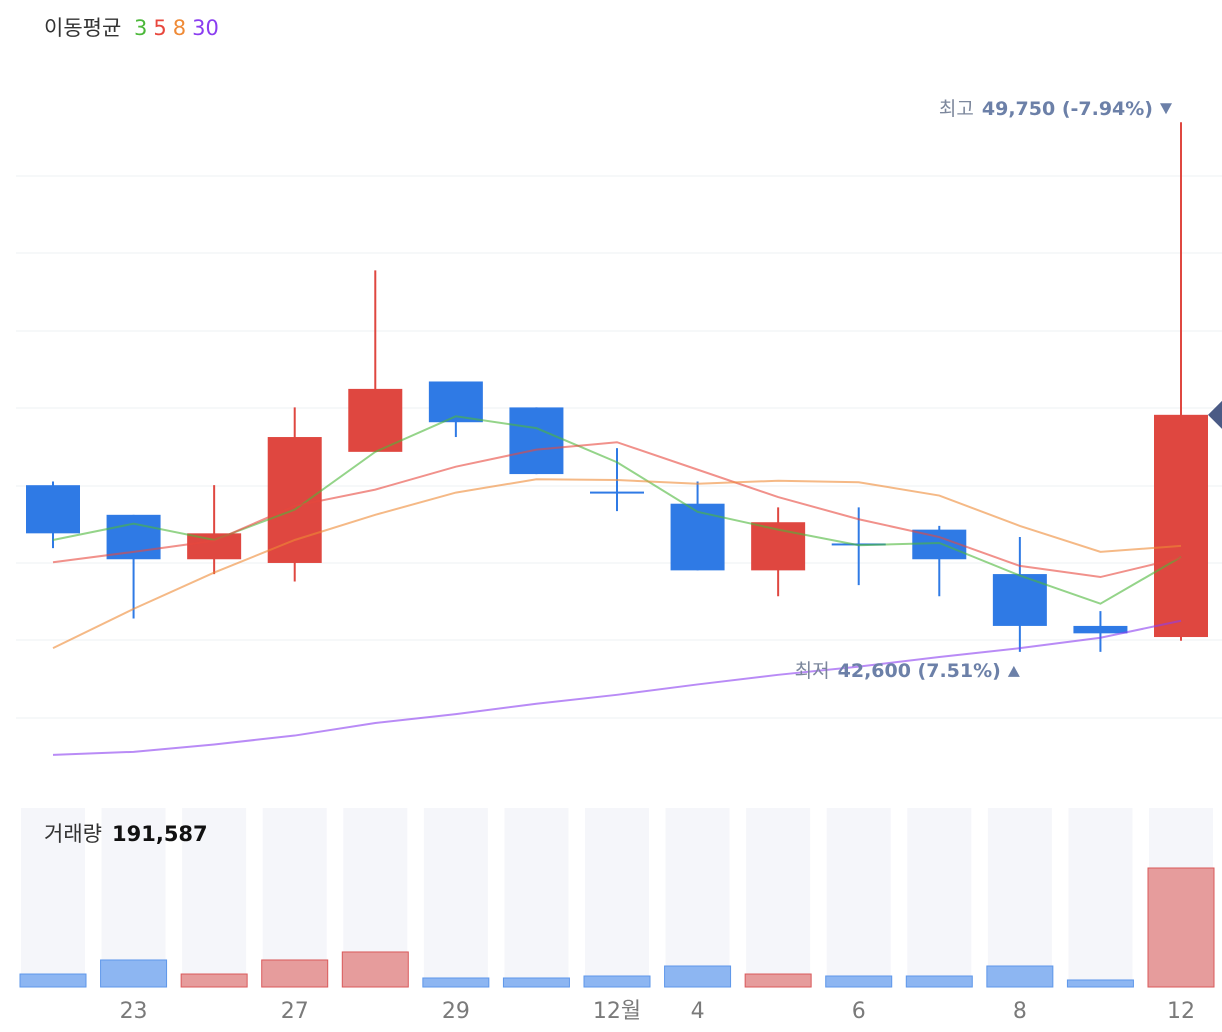  I want to click on x-tick-label: 4, so click(698, 1011).